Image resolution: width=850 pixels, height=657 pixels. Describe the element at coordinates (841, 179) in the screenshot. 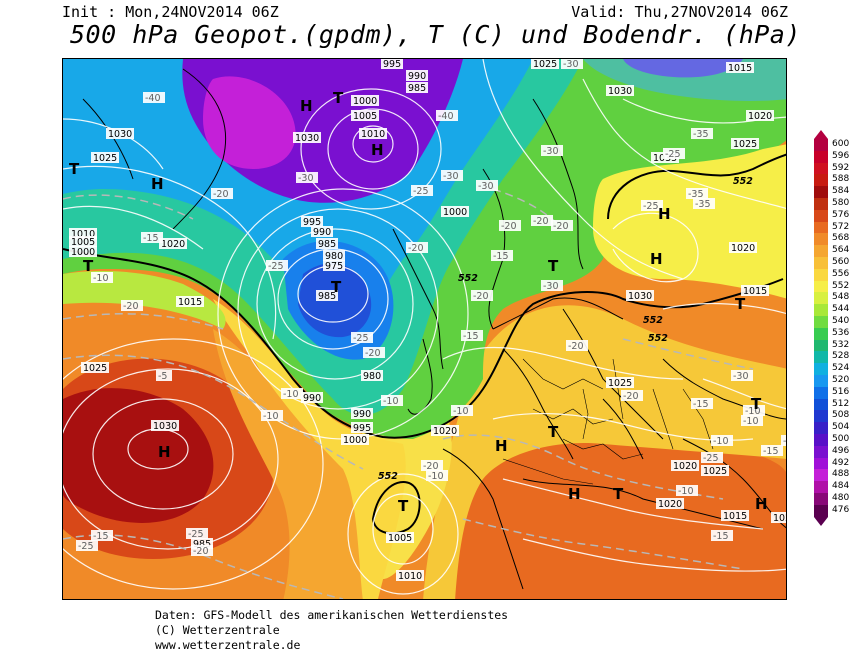

I see `legend-label: 588` at that location.